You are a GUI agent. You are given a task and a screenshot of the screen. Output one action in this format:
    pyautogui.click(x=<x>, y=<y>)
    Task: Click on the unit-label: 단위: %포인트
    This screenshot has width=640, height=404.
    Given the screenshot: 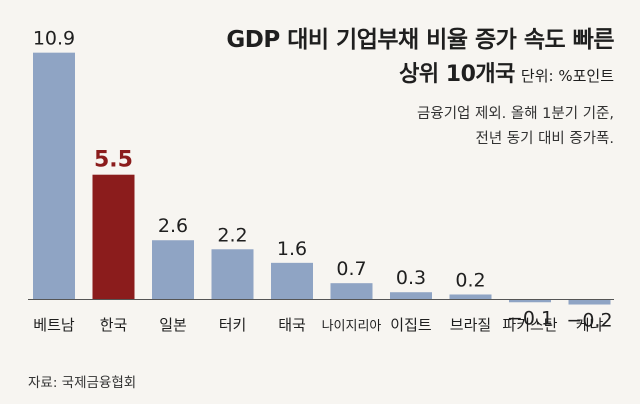 What is the action you would take?
    pyautogui.click(x=567, y=76)
    